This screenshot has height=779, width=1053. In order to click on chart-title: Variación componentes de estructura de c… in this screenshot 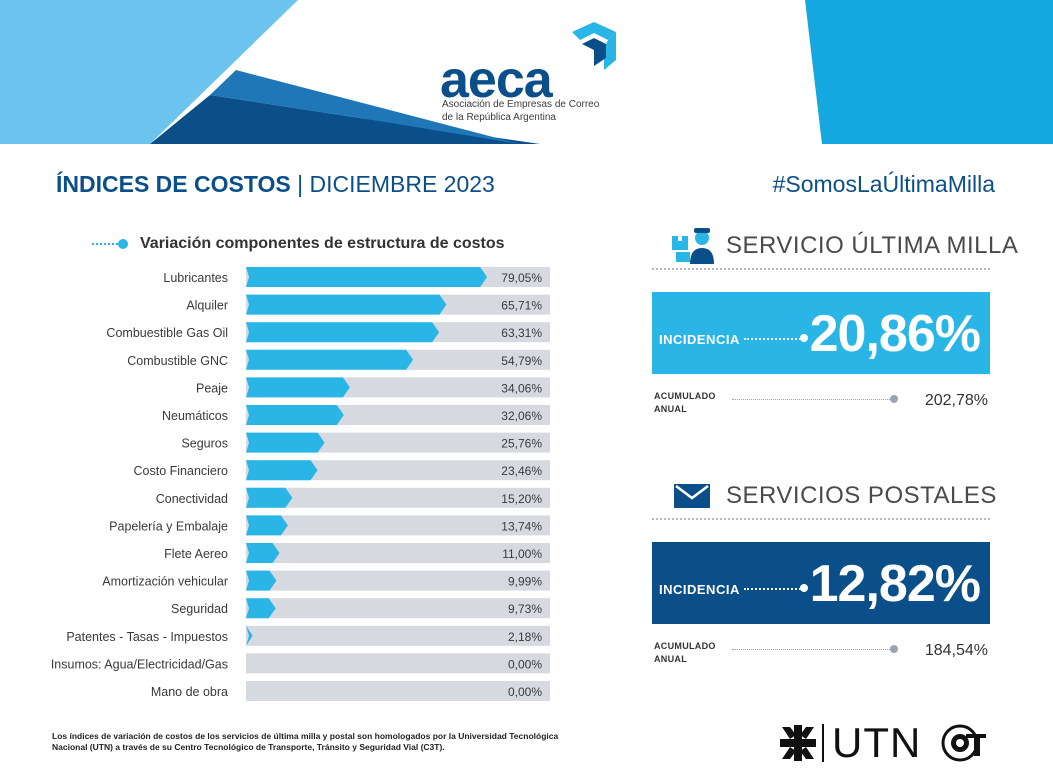, I will do `click(322, 243)`.